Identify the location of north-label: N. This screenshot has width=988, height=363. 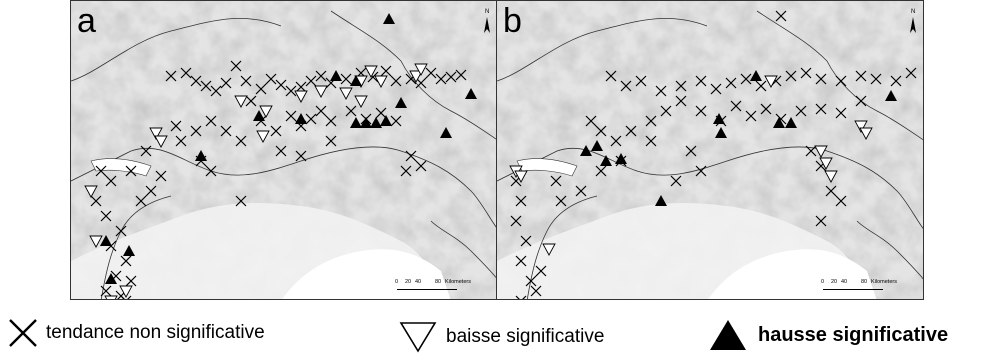
(487, 12).